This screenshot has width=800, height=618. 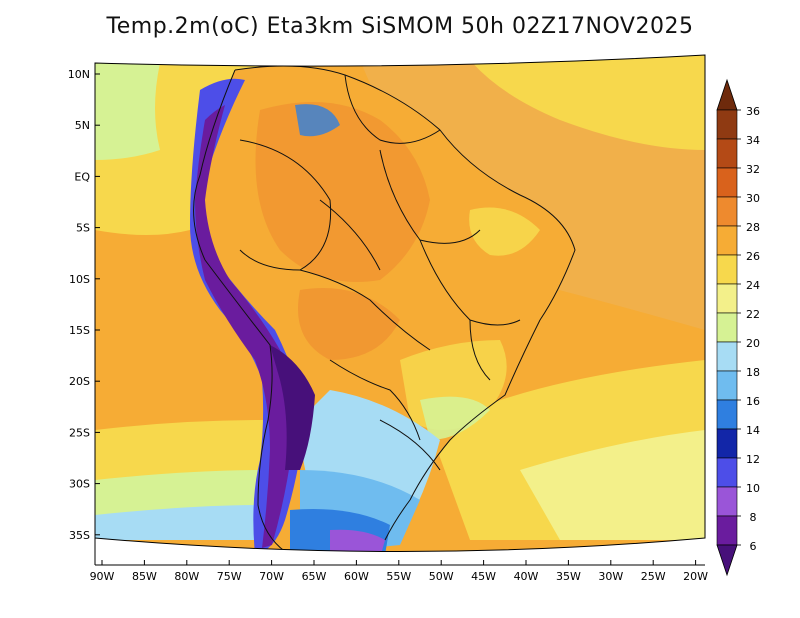 What do you see at coordinates (271, 576) in the screenshot?
I see `lon-tick-label: 70W` at bounding box center [271, 576].